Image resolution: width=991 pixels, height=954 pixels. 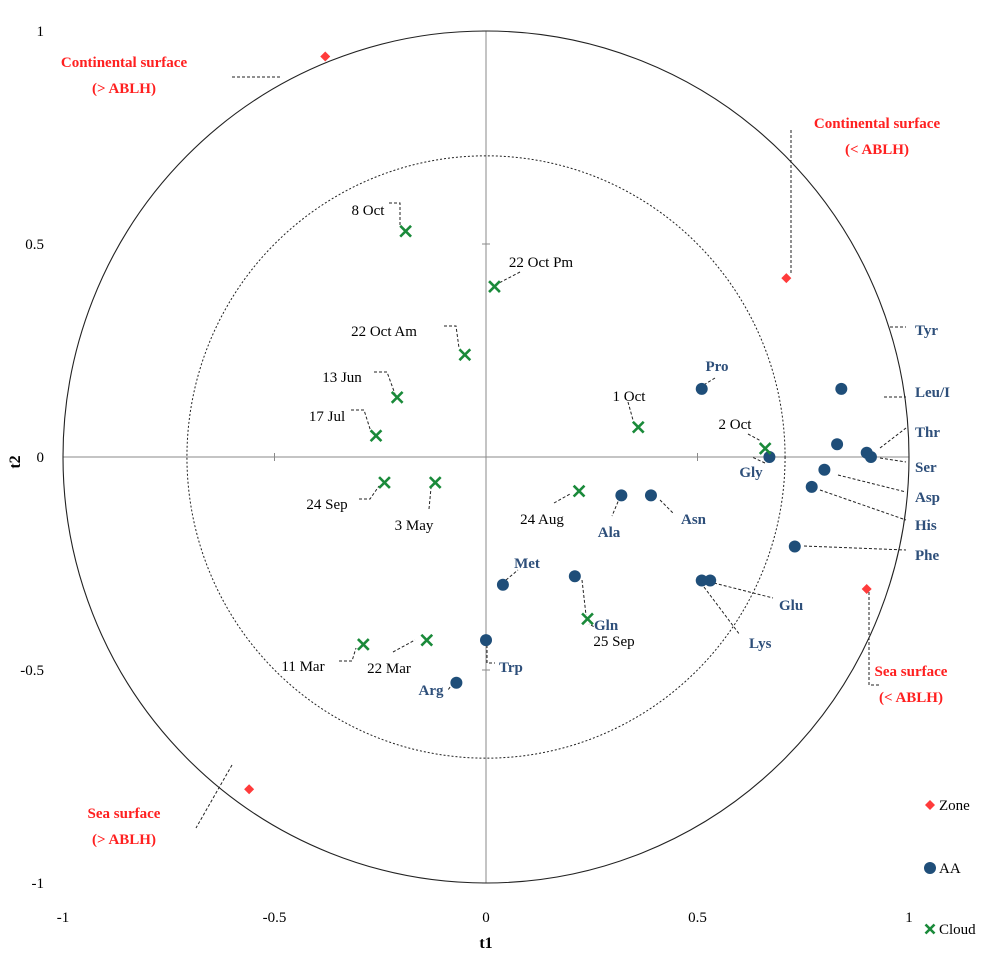 I want to click on y-tick-label: -1, so click(x=38, y=884).